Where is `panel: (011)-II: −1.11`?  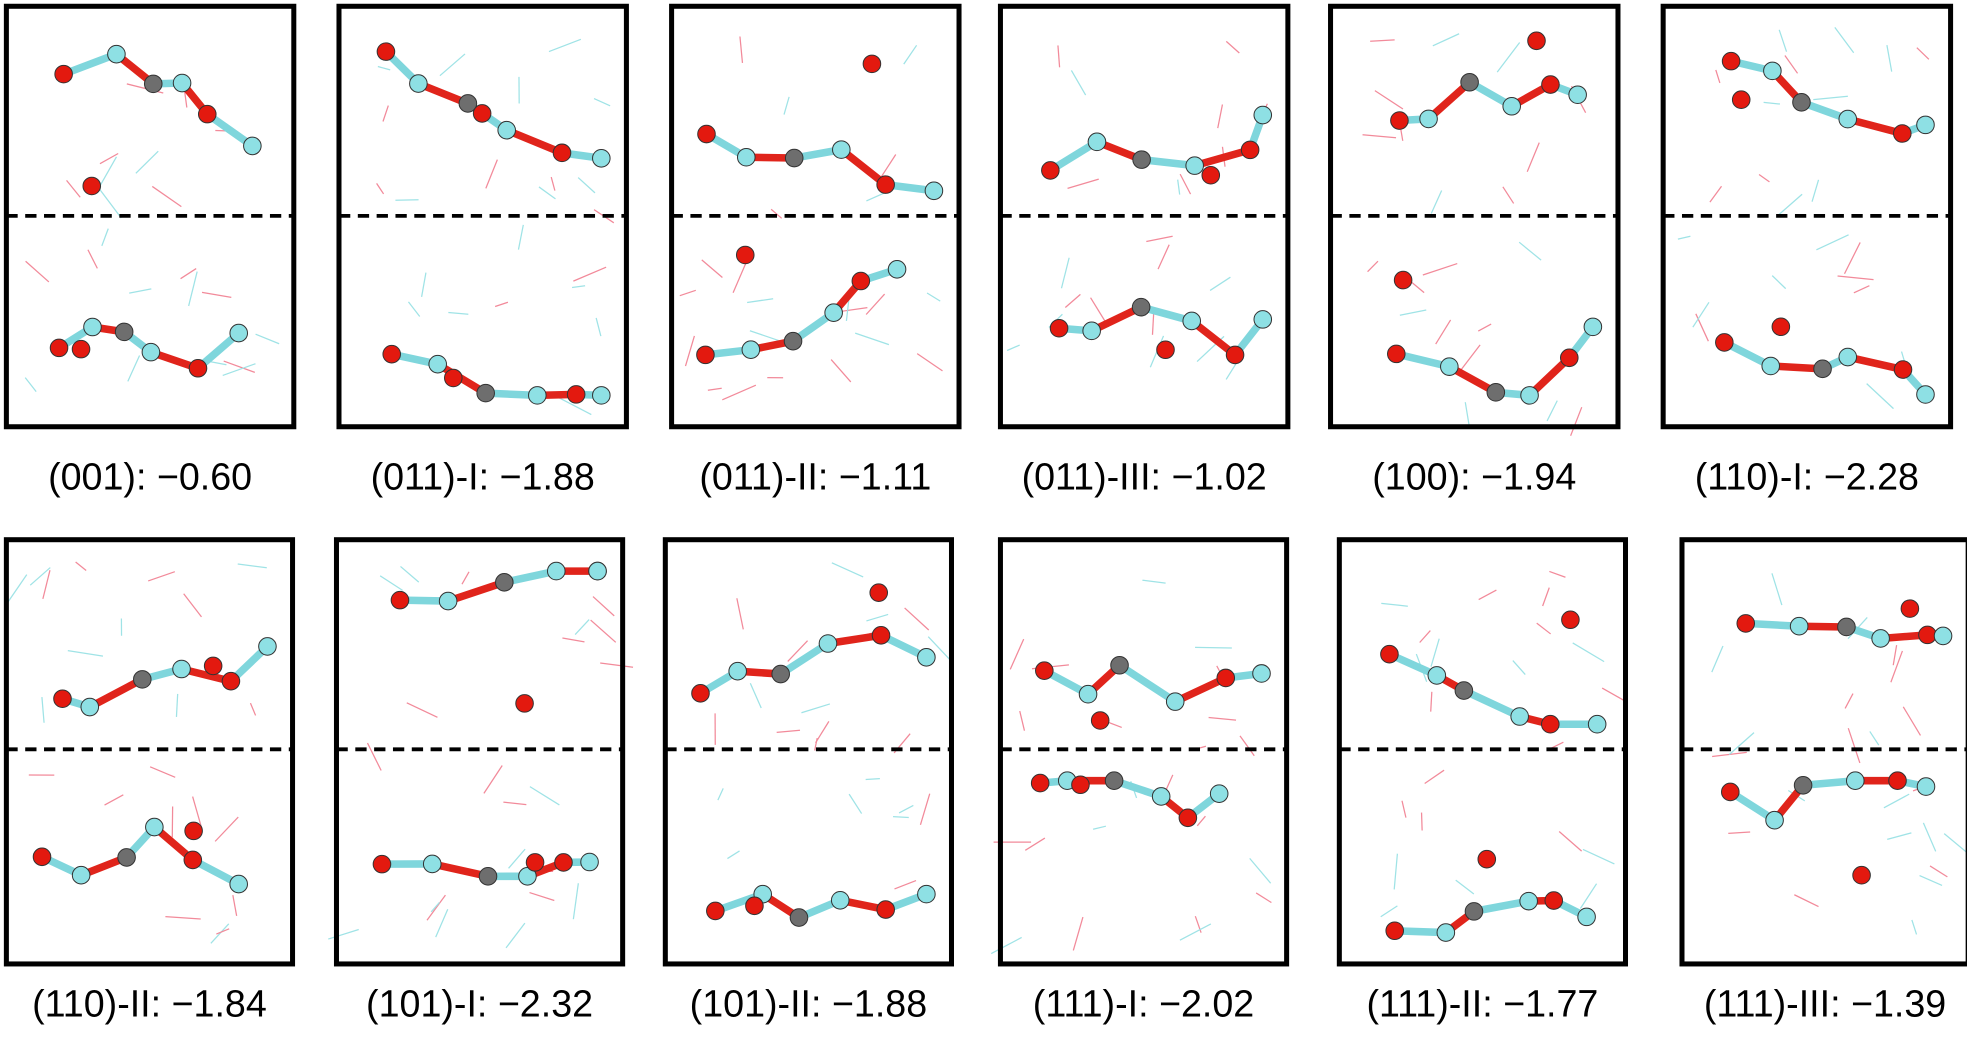
panel: (011)-II: −1.11 is located at coordinates (815, 250).